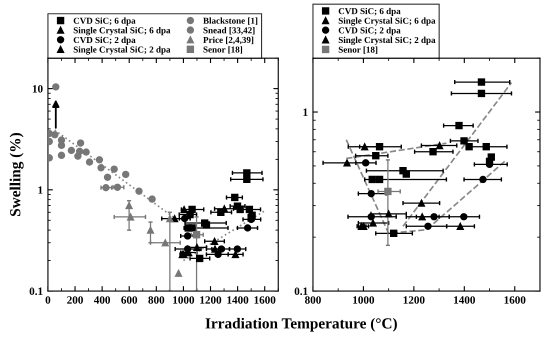 The height and width of the screenshot is (340, 551). Describe the element at coordinates (48, 300) in the screenshot. I see `x-tick-label: 0` at that location.